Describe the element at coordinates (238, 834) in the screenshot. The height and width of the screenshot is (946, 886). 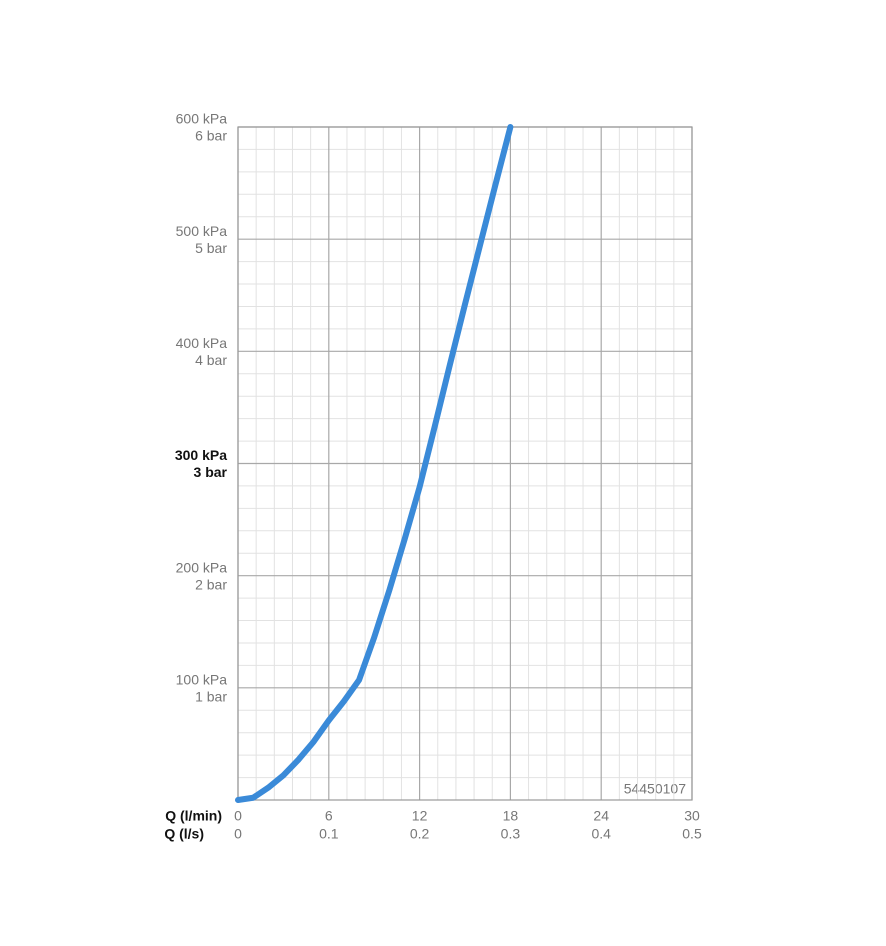
I see `x-tick-label-2: 0` at that location.